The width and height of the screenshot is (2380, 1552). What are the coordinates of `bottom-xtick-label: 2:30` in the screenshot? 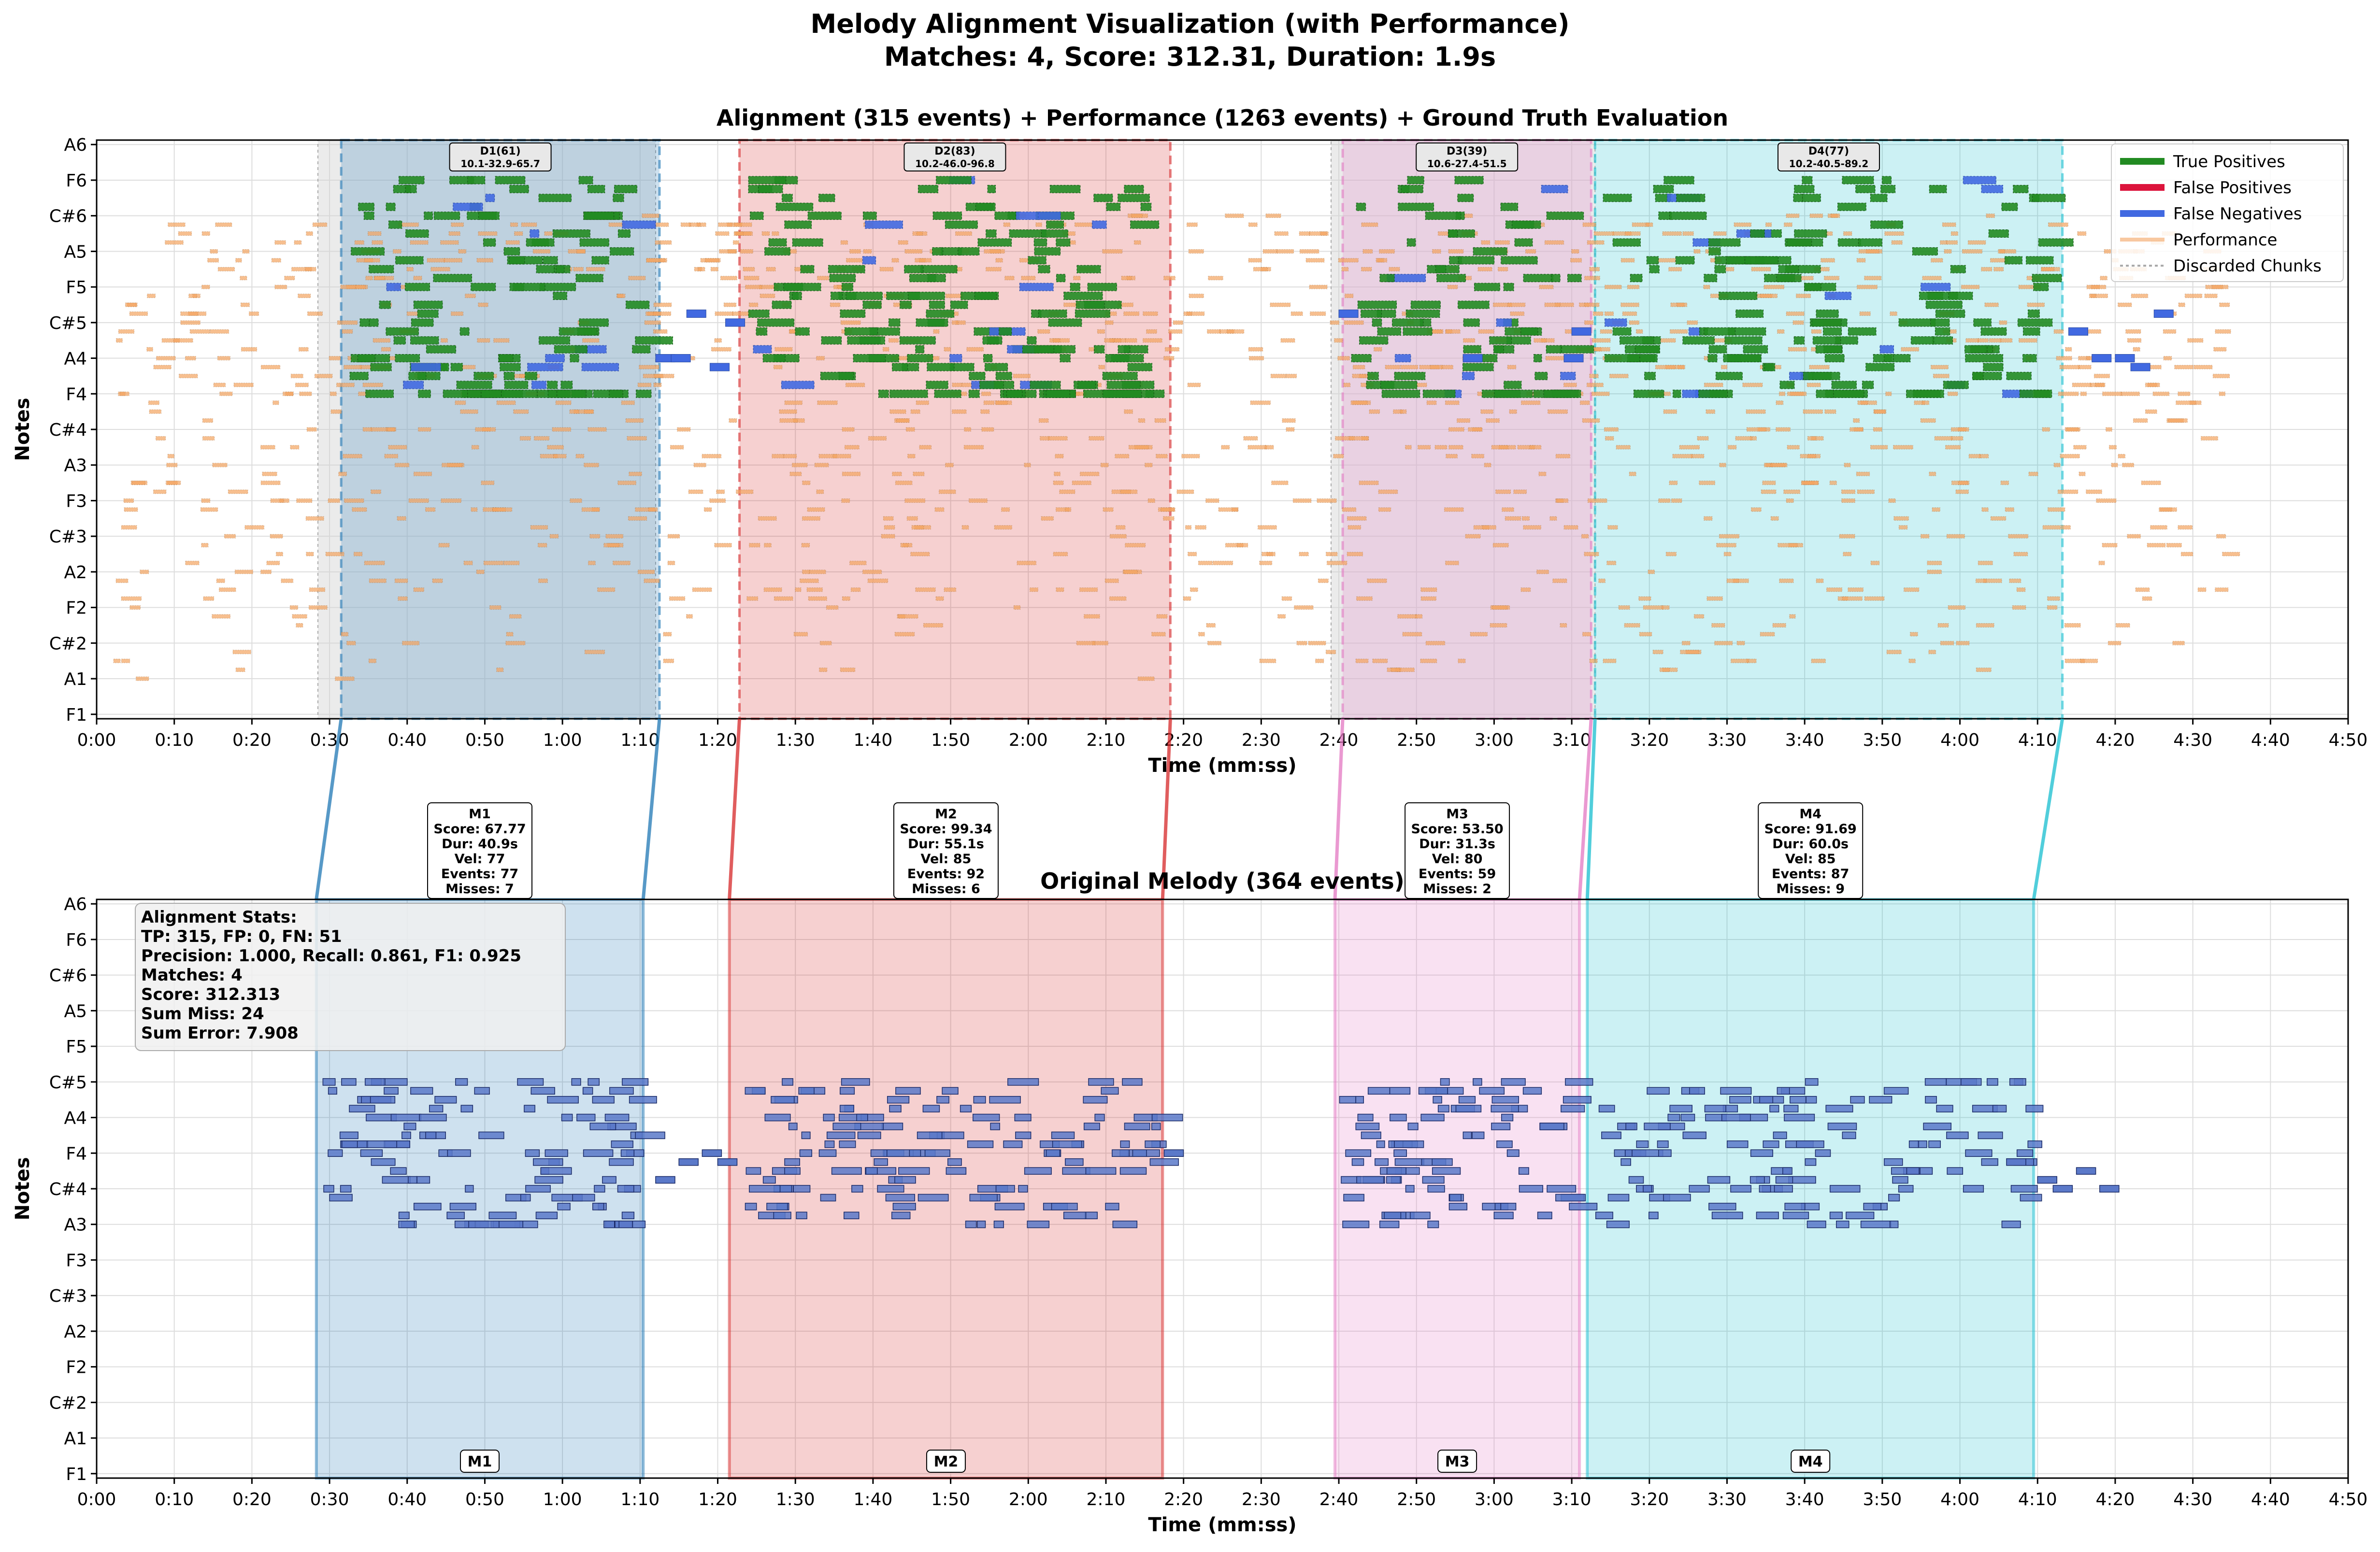 It's located at (1261, 1499).